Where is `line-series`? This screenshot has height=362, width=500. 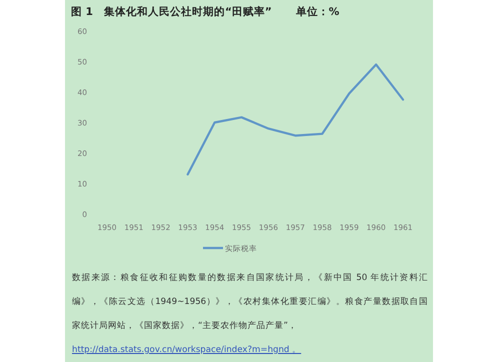
line-series is located at coordinates (295, 119).